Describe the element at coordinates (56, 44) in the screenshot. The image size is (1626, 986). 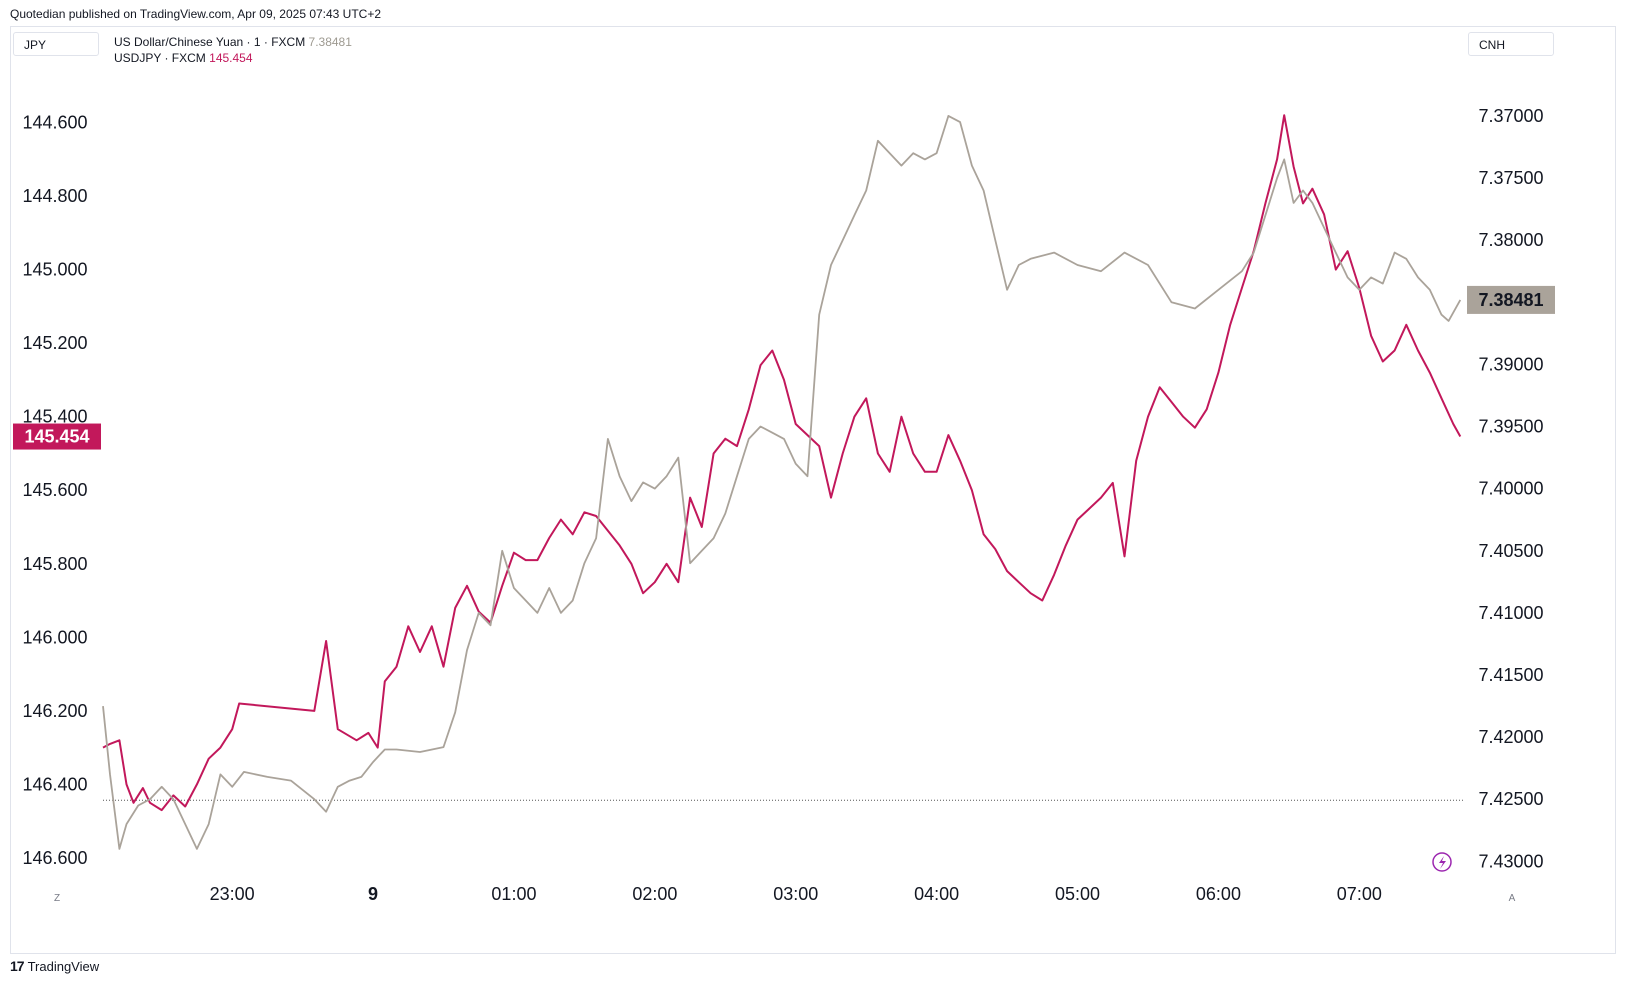
I see `left-unit-label: JPY` at that location.